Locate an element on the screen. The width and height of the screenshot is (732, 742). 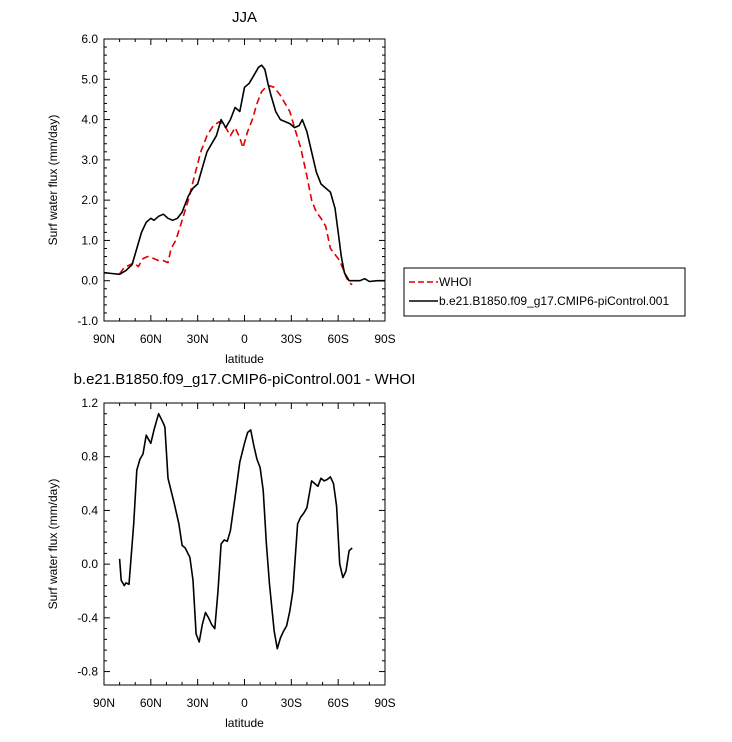
top-chart-title: JJA is located at coordinates (244, 17).